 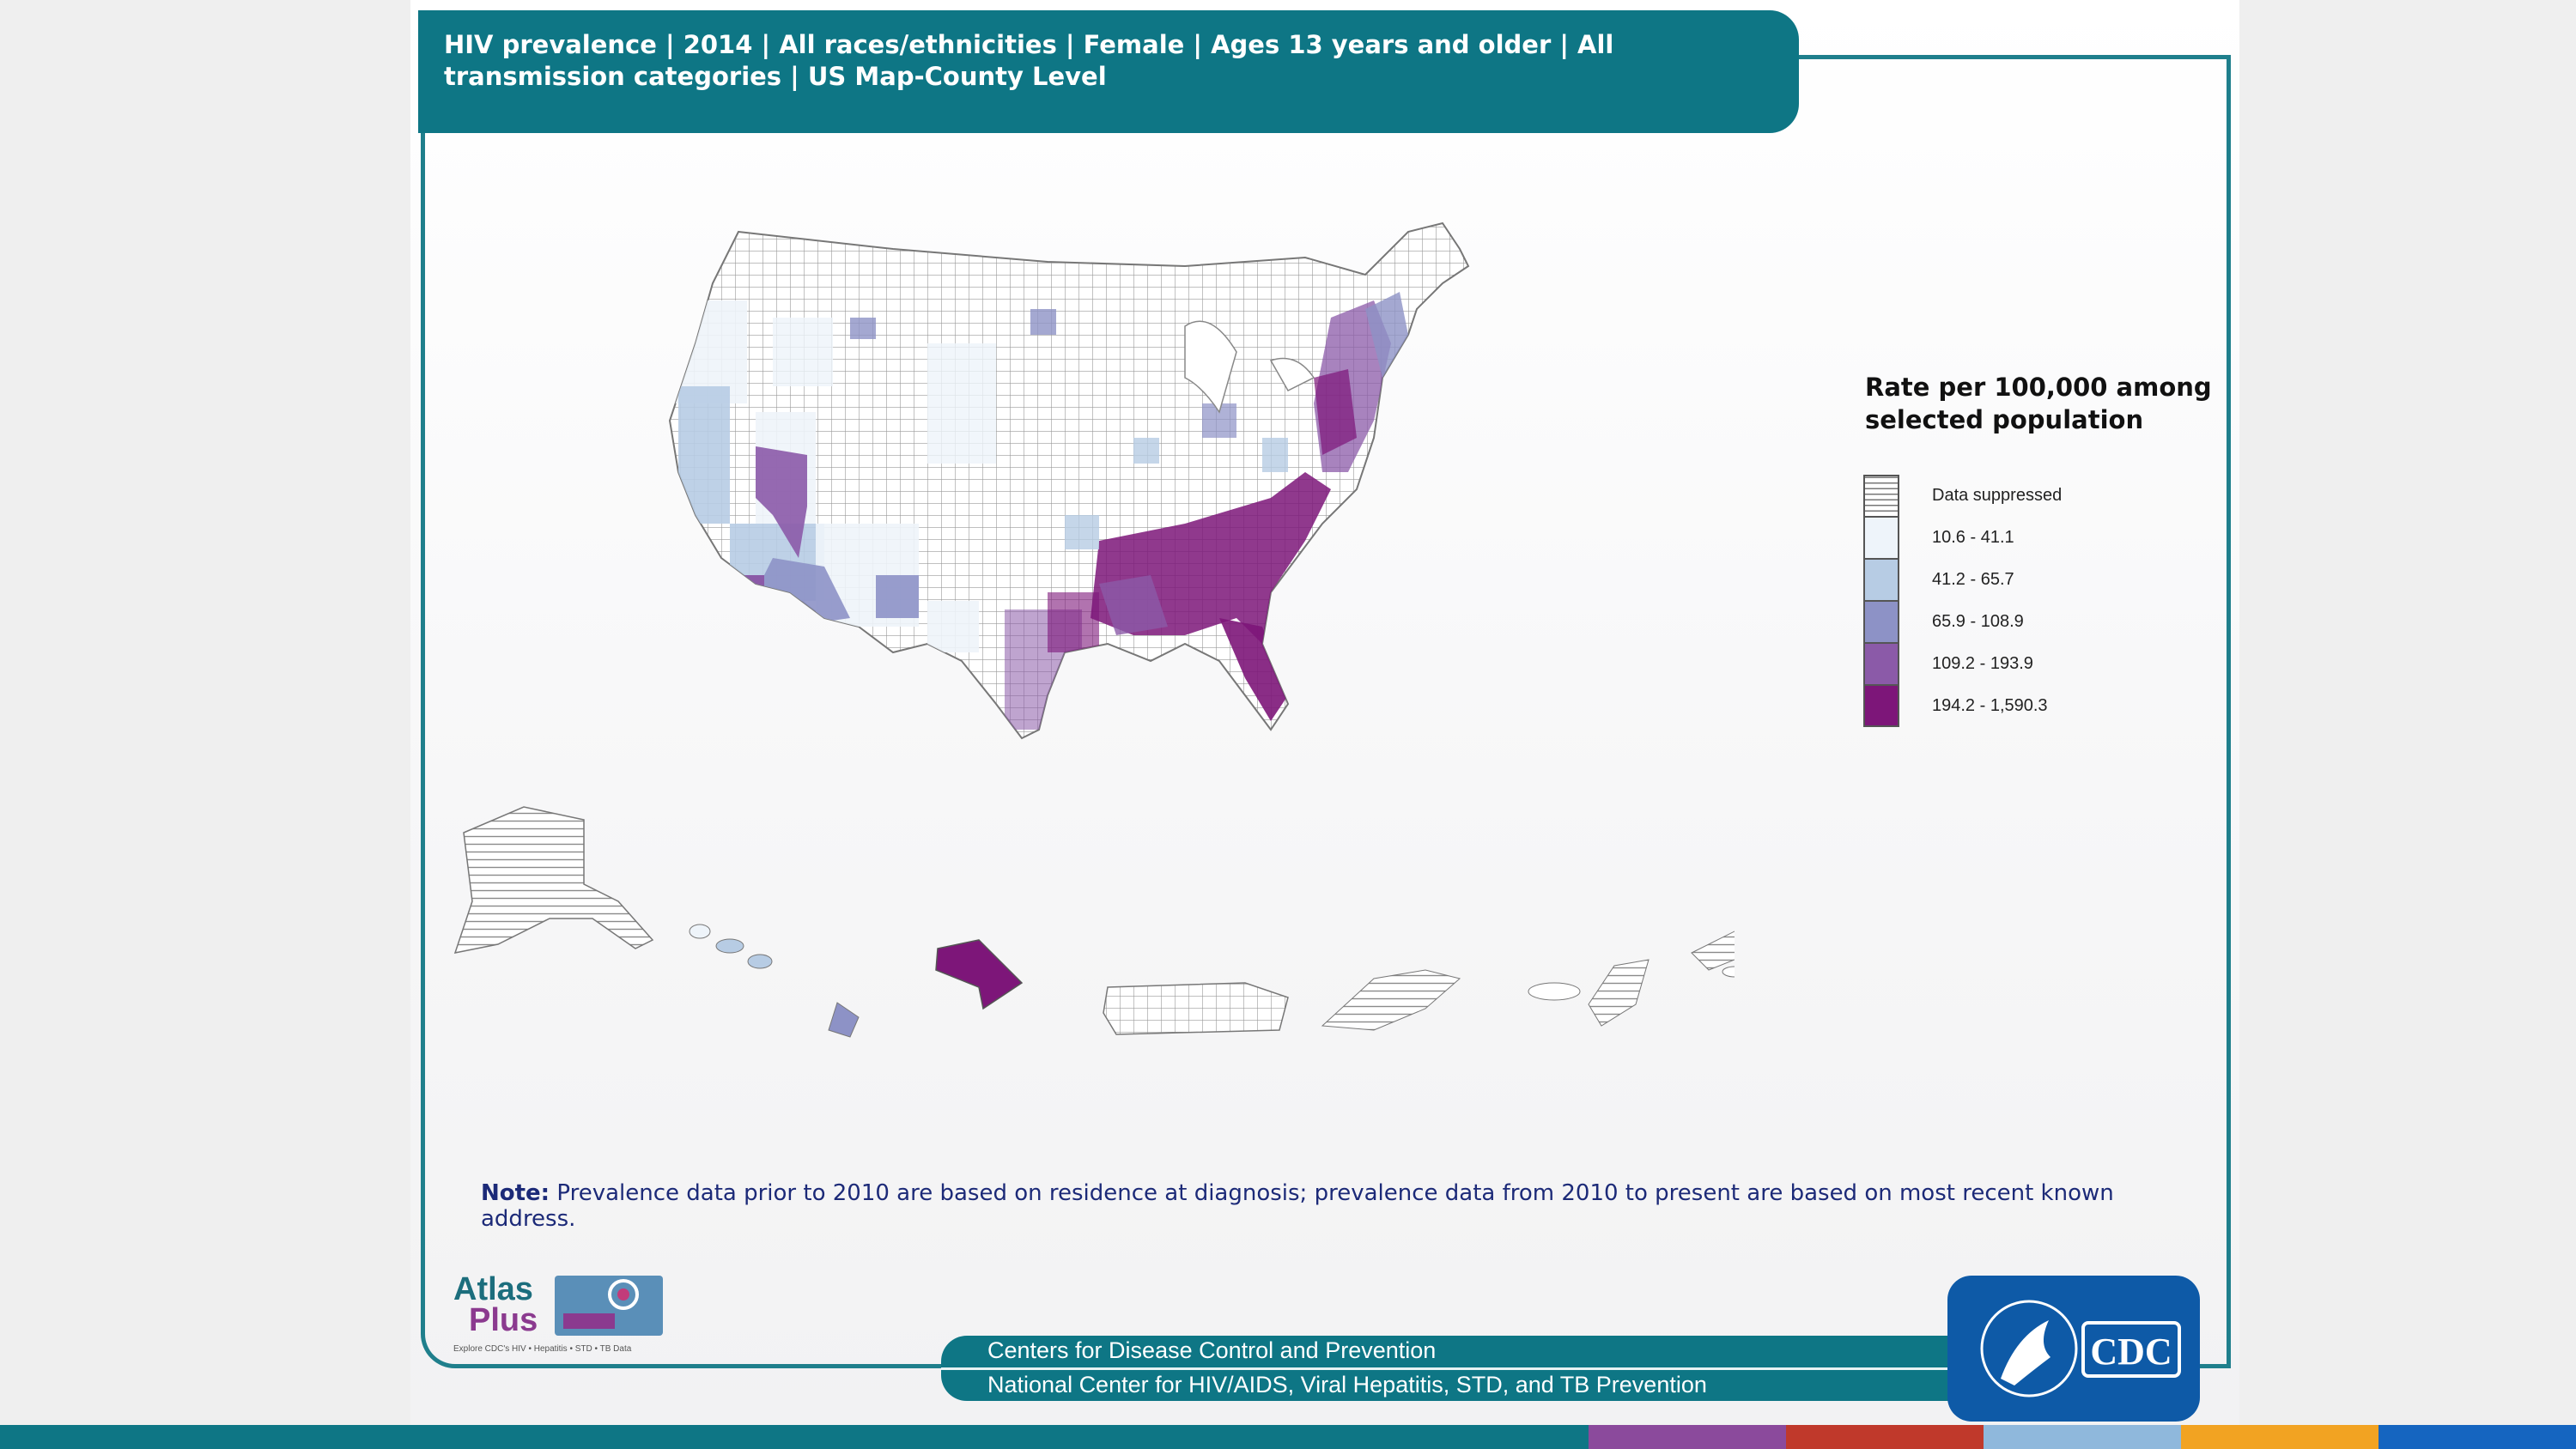 I want to click on legend-item: Data suppressed, so click(x=1962, y=496).